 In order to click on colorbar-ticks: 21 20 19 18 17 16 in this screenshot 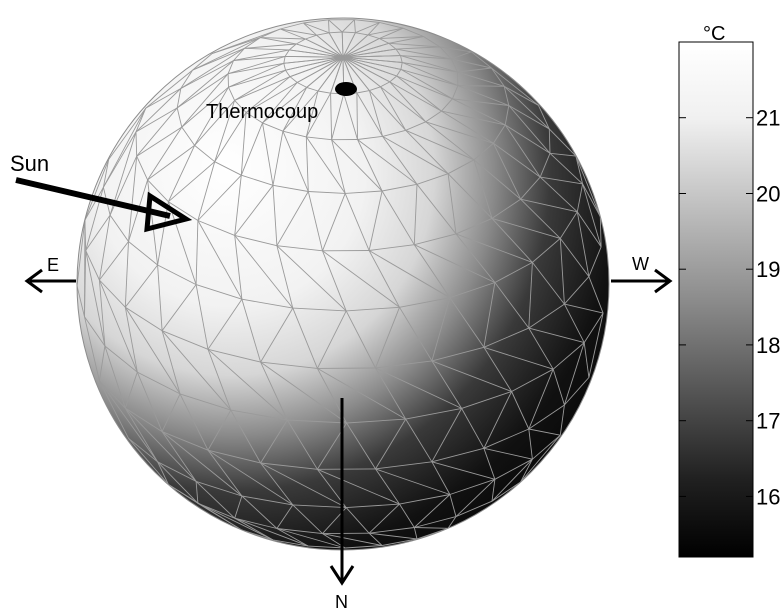, I will do `click(729, 307)`.